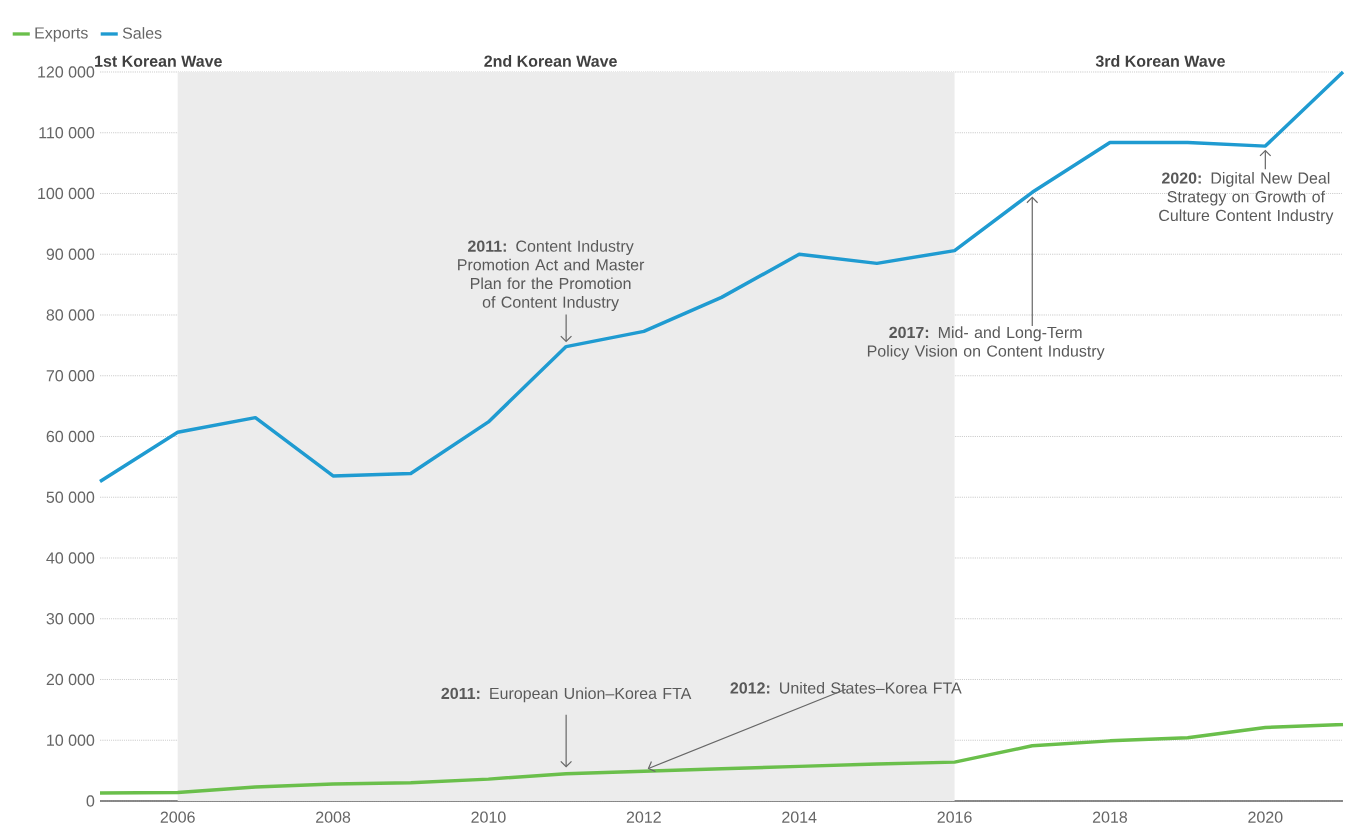 Image resolution: width=1345 pixels, height=839 pixels. I want to click on y-tick-label: 0, so click(90, 801).